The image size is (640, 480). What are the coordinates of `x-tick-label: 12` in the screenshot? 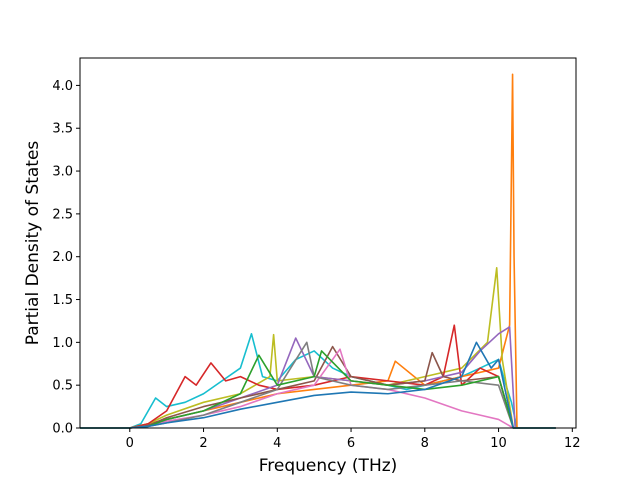 It's located at (572, 443).